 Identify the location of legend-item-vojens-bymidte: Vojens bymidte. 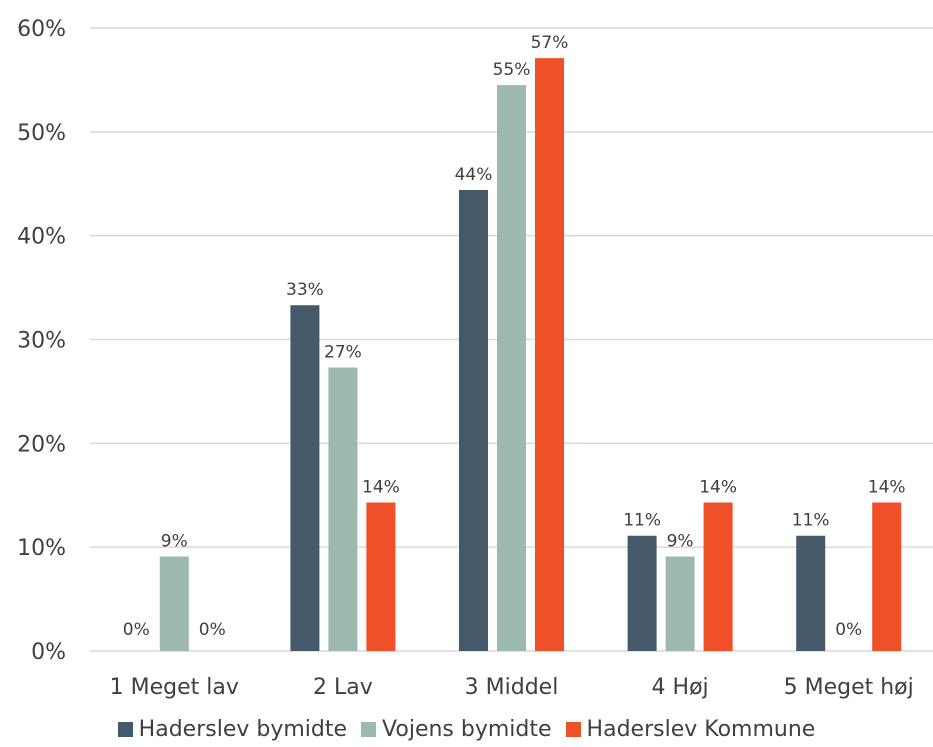
(456, 729).